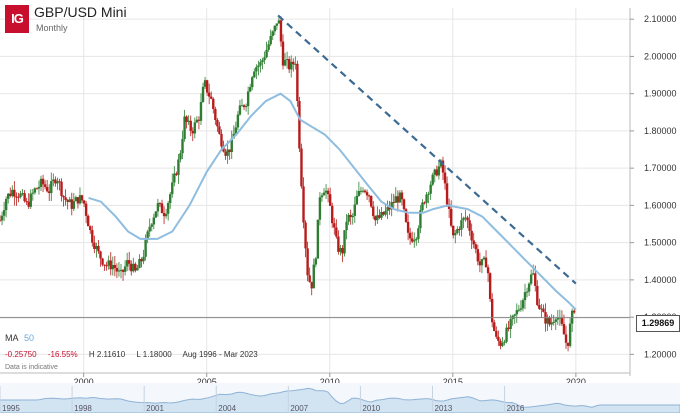  Describe the element at coordinates (227, 408) in the screenshot. I see `navigator-label: 2004` at that location.